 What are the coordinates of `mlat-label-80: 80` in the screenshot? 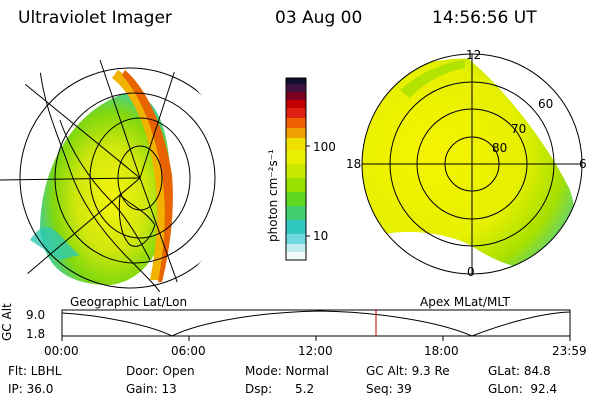 It's located at (500, 148).